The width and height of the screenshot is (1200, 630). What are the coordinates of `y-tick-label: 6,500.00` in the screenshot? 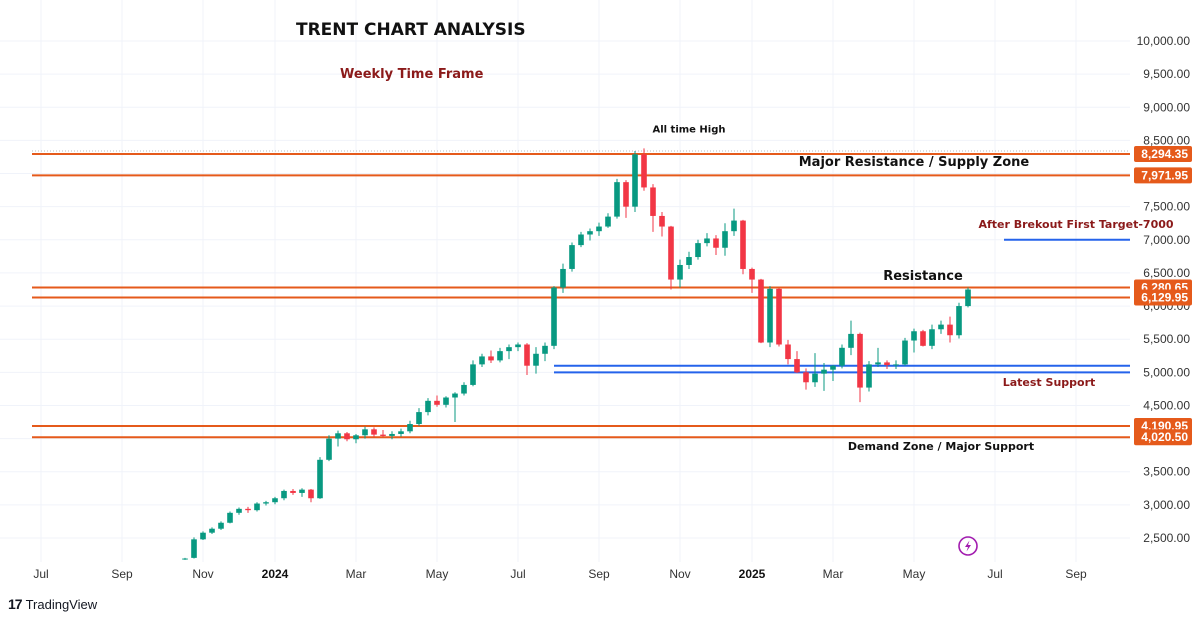 It's located at (1166, 273).